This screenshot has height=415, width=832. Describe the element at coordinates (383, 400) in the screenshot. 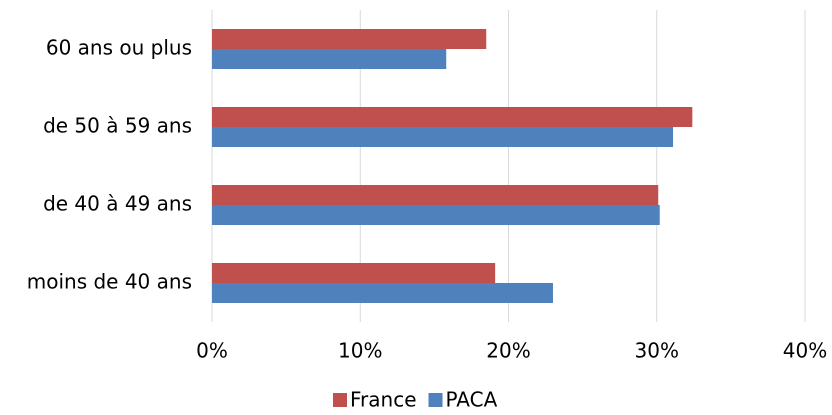

I see `legend-label: France` at that location.